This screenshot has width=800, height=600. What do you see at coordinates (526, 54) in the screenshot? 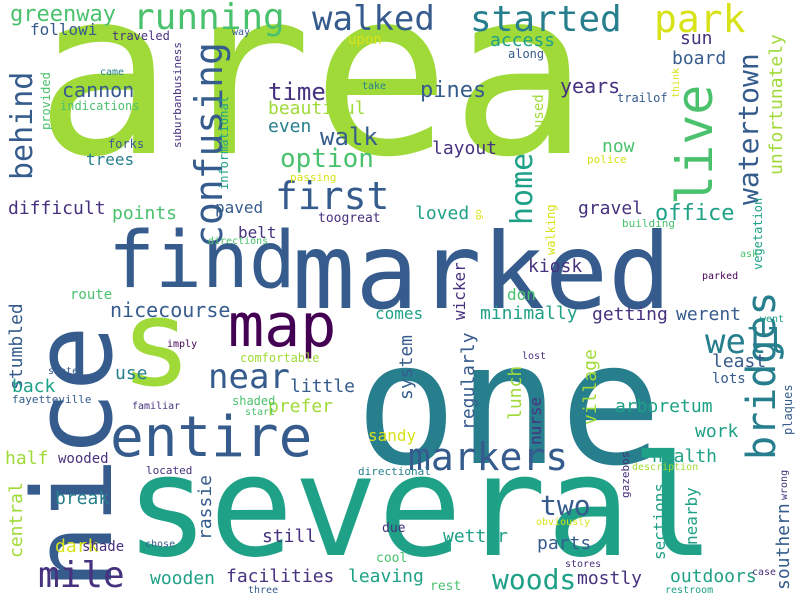
I see `word-along: along` at bounding box center [526, 54].